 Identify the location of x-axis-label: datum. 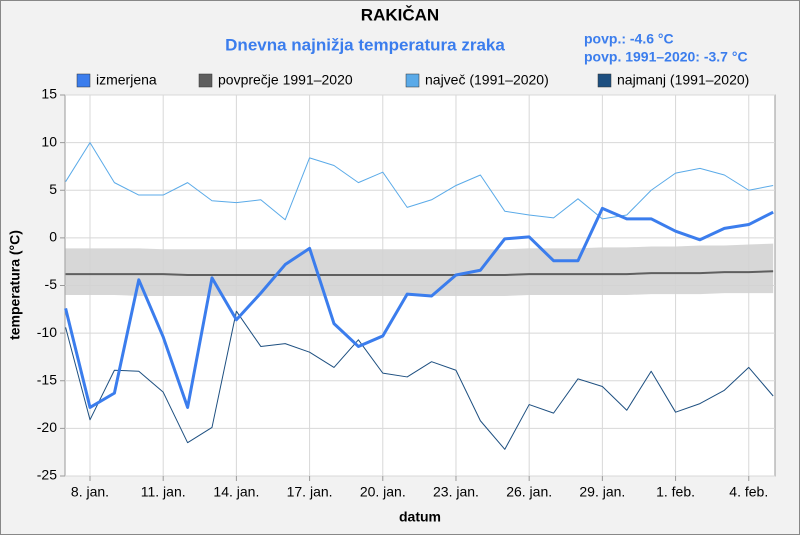
(420, 517).